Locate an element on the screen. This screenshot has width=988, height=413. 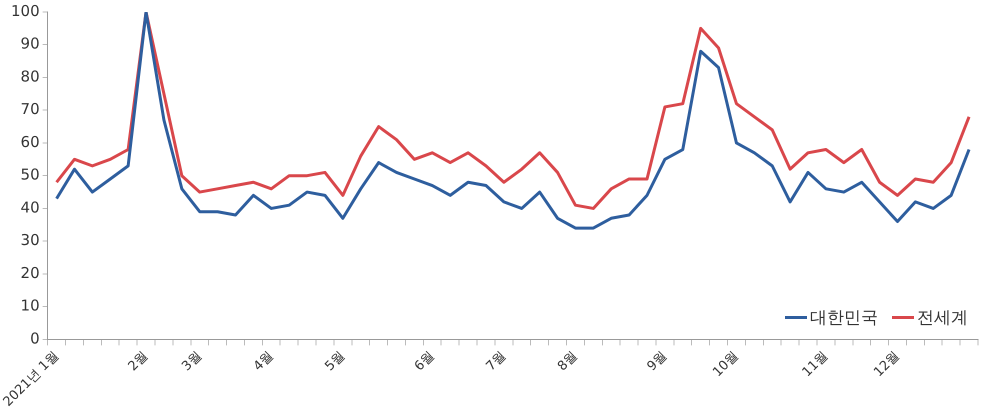
y-tick-label: 70 is located at coordinates (30, 109).